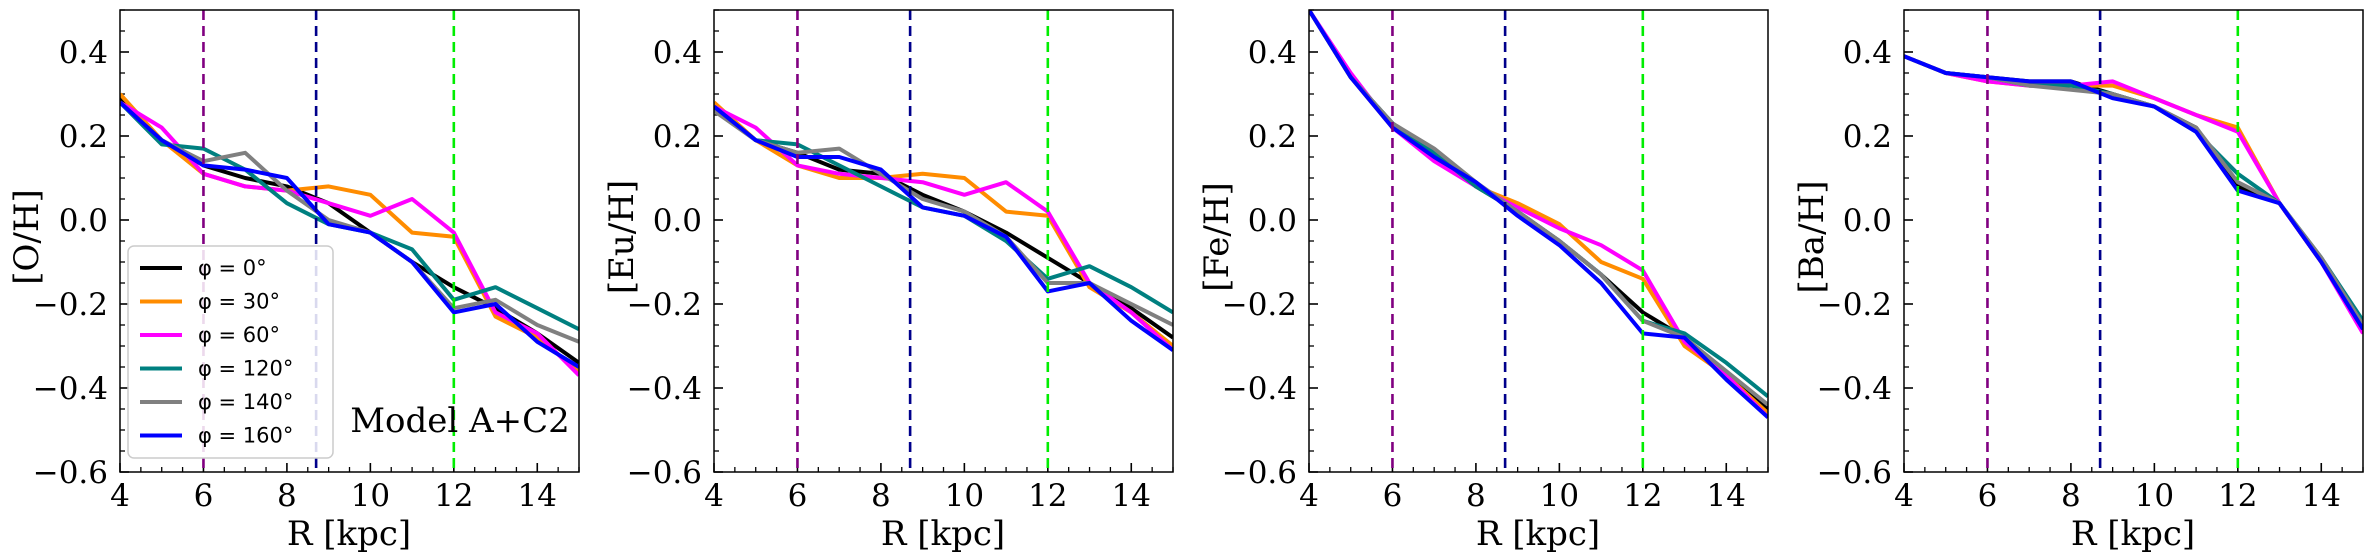 This screenshot has width=2377, height=559. Describe the element at coordinates (2133, 534) in the screenshot. I see `panel-bah-xlabel: R [kpc]` at that location.